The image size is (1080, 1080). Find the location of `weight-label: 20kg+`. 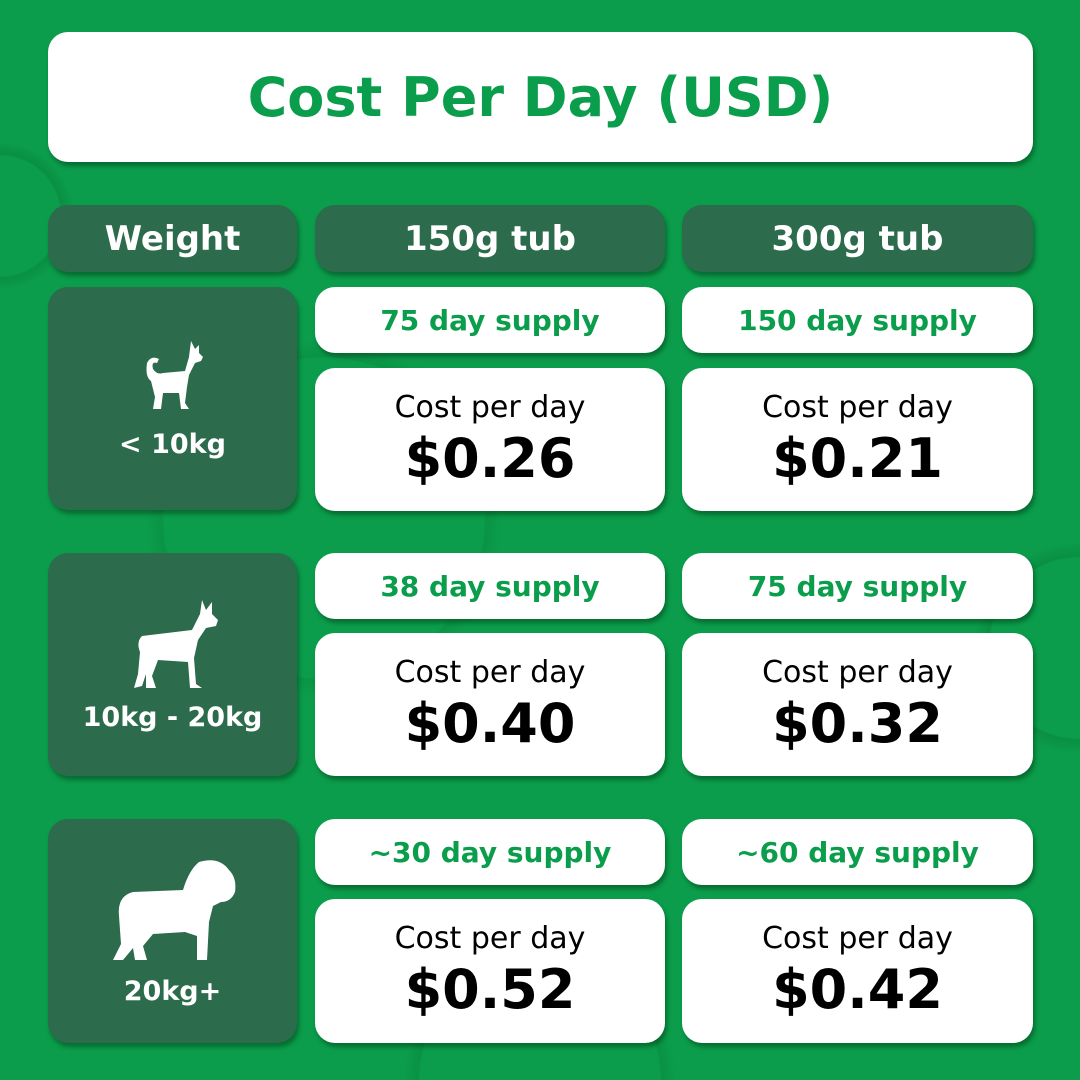

weight-label: 20kg+ is located at coordinates (172, 991).